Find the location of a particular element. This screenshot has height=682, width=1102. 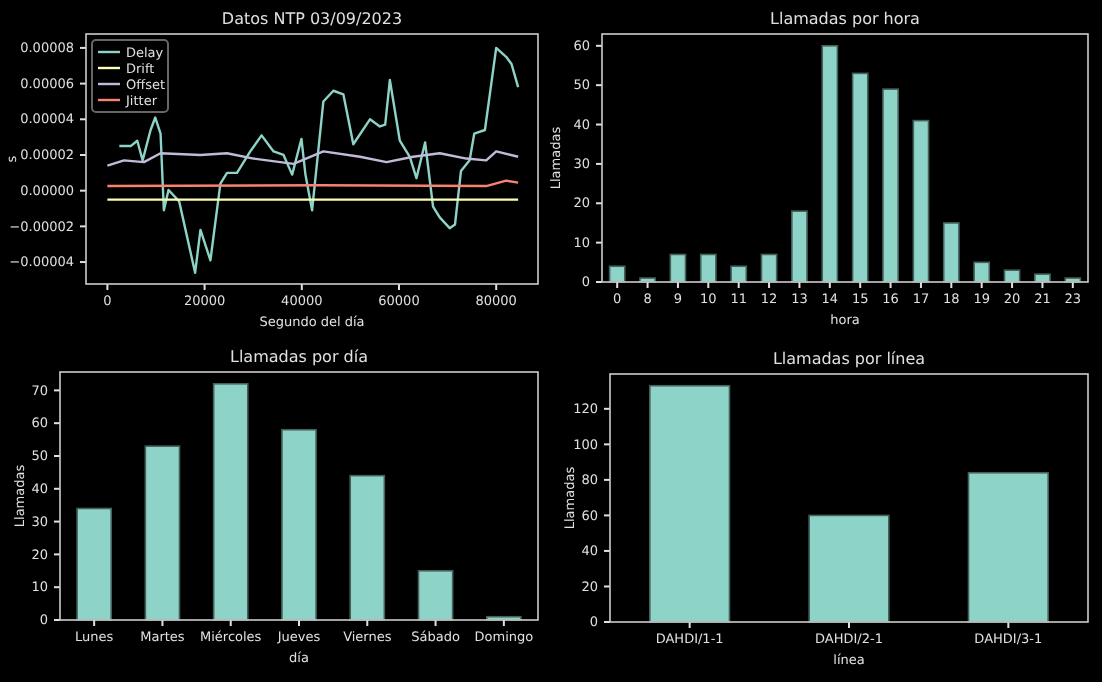

chart-title: Datos NTP 03/09/2023 is located at coordinates (312, 19).